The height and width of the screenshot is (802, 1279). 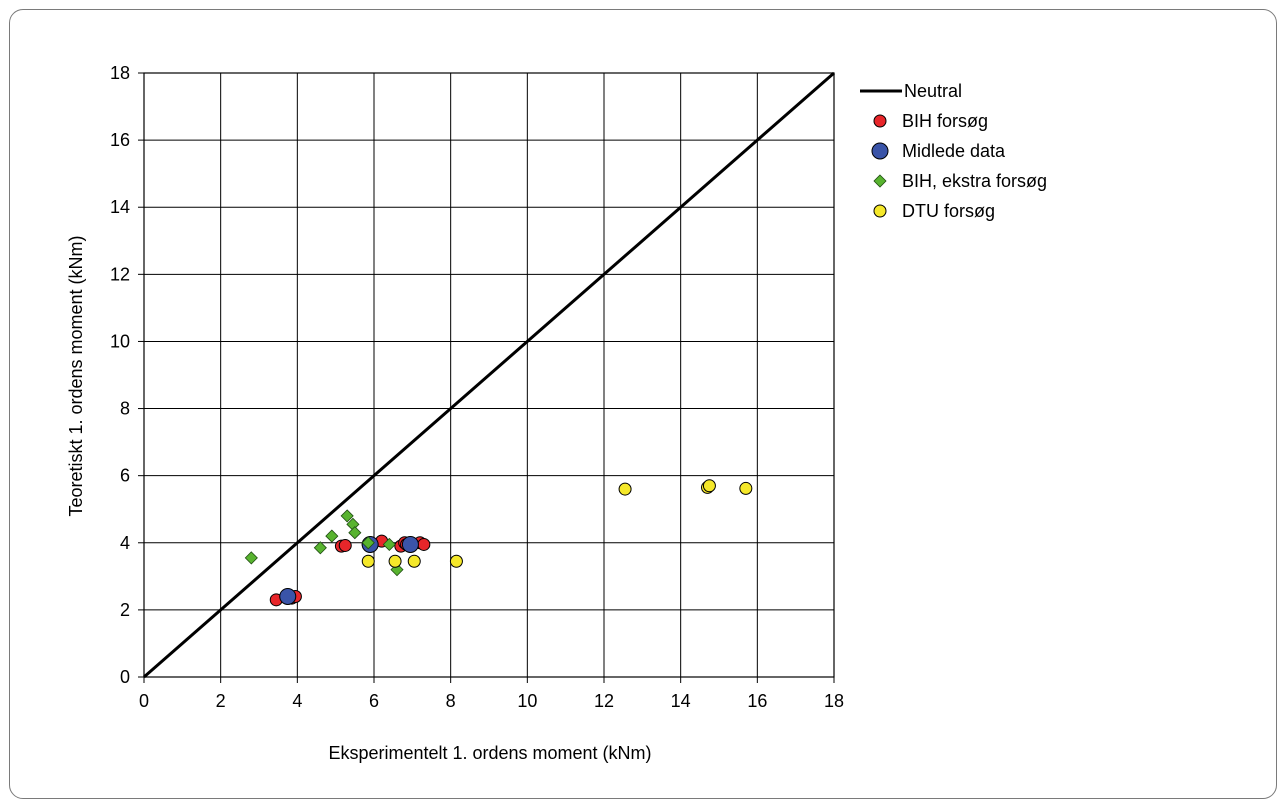 What do you see at coordinates (125, 677) in the screenshot?
I see `y-tick-label: 0` at bounding box center [125, 677].